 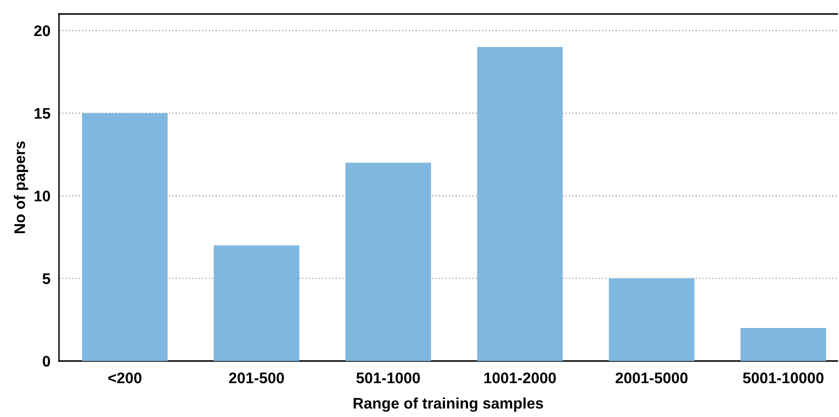 I want to click on y-tick-label: 15, so click(x=42, y=113).